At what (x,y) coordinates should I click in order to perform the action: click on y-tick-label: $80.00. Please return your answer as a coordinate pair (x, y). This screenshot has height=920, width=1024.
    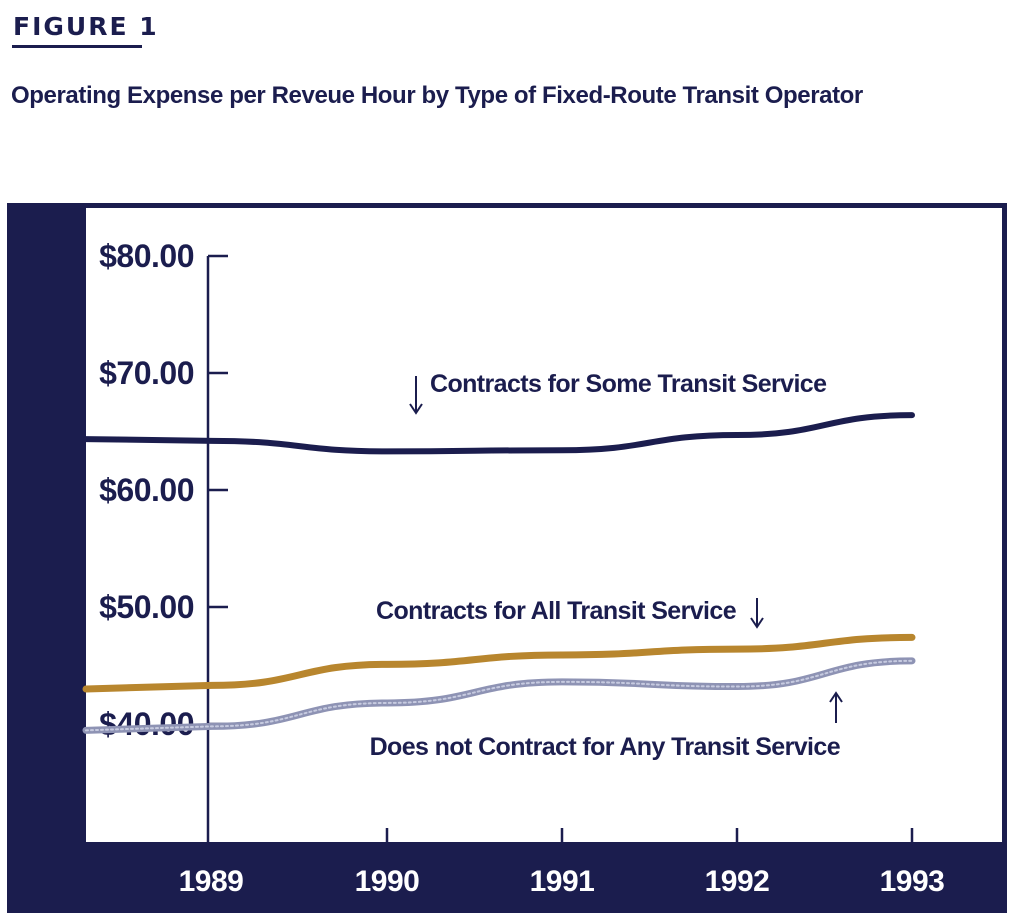
    Looking at the image, I should click on (146, 256).